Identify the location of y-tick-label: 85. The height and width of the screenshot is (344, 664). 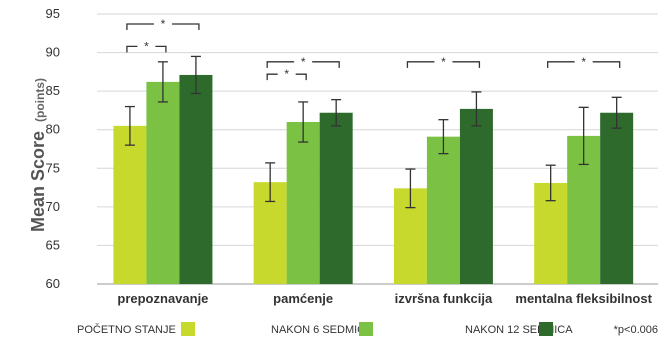
(53, 90).